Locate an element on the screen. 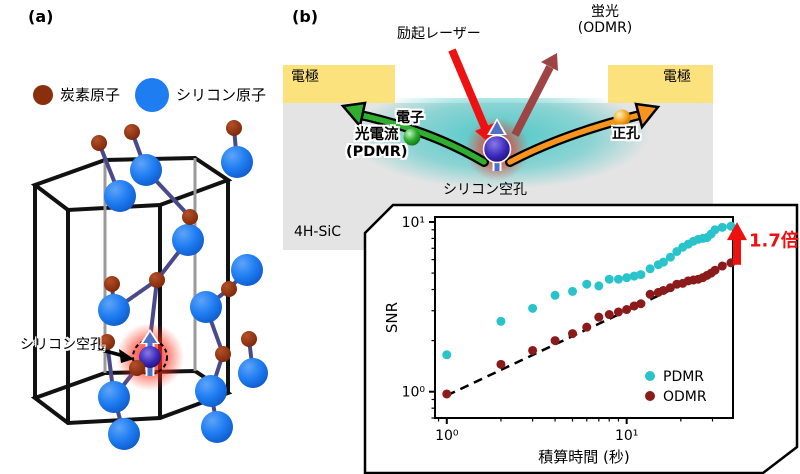 The image size is (800, 474). carbon-atom-legend-label: 炭素原子 is located at coordinates (90, 95).